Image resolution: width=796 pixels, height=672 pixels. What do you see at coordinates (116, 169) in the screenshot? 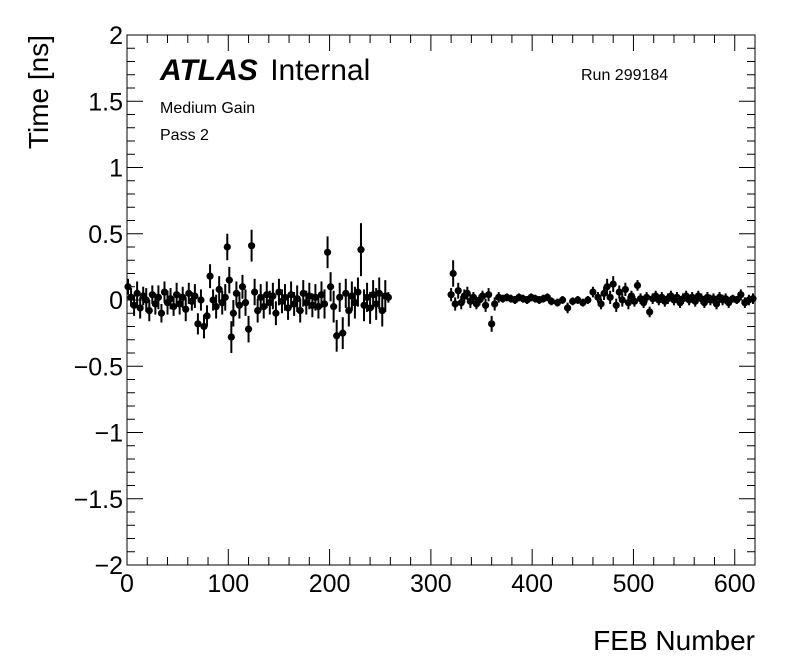
I see `y-tick-label: 1` at bounding box center [116, 169].